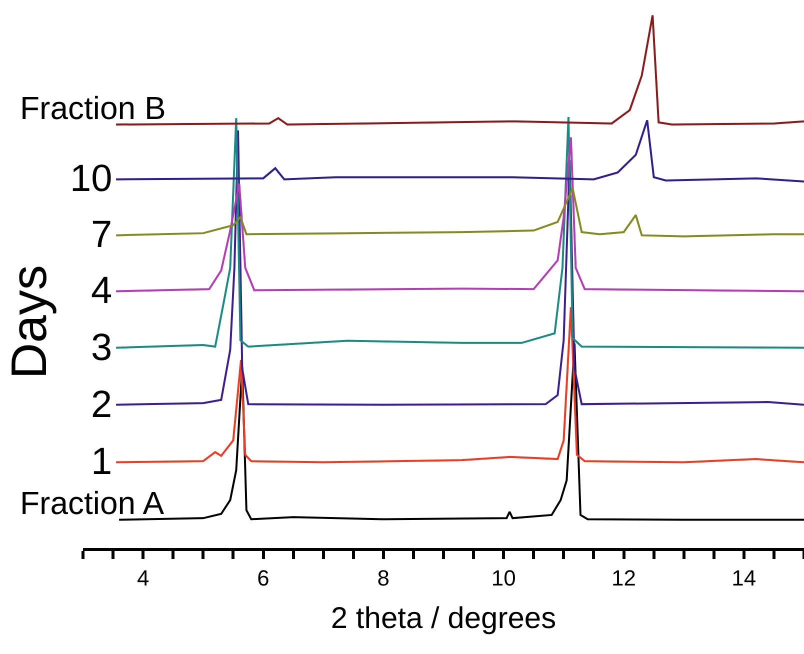 The image size is (804, 654). Describe the element at coordinates (101, 291) in the screenshot. I see `series-label: 4` at that location.